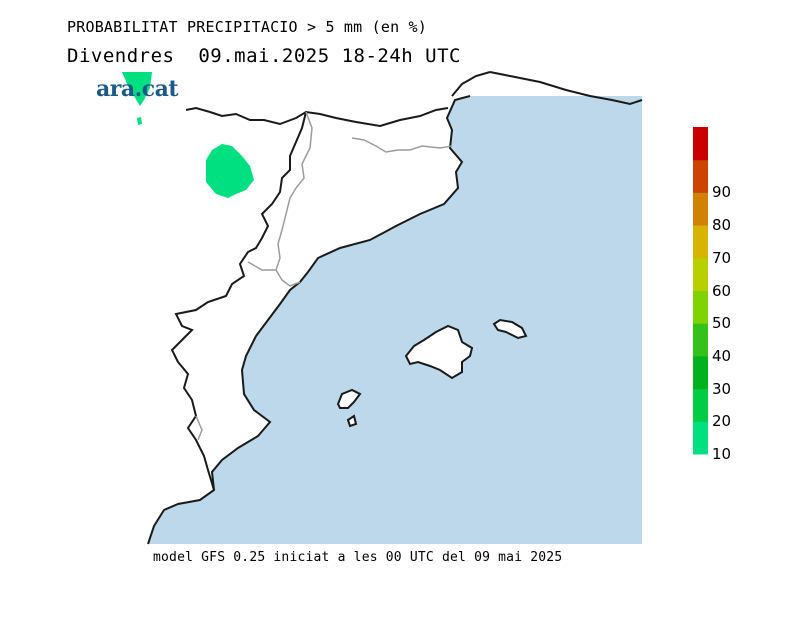  I want to click on western-border, so click(238, 301).